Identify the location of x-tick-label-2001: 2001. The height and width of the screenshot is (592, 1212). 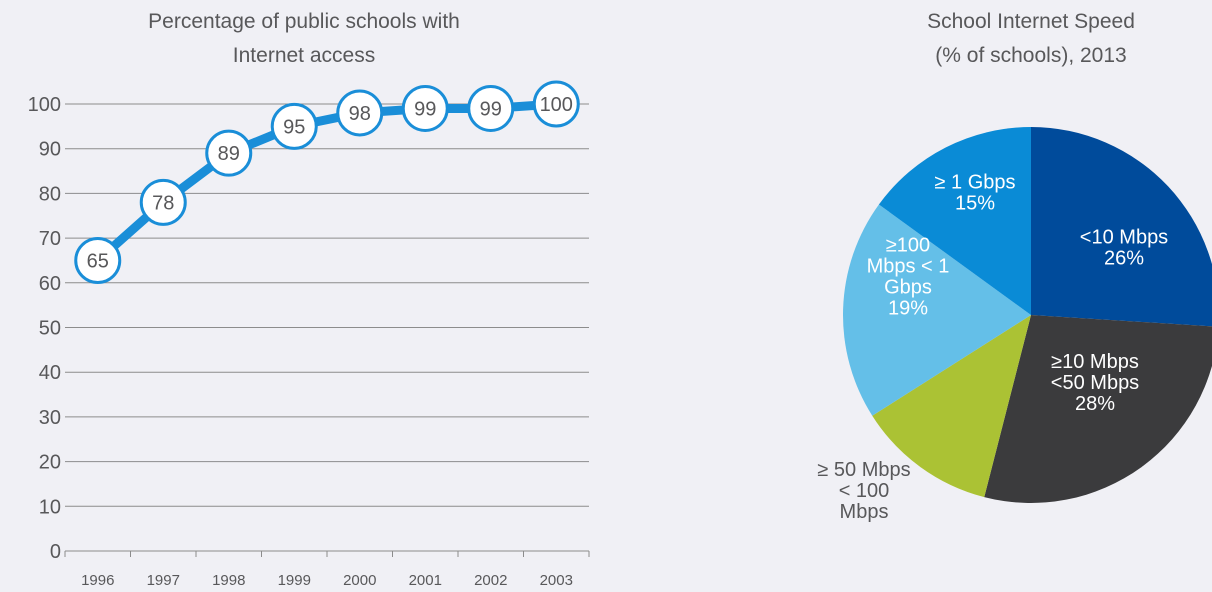
(425, 580).